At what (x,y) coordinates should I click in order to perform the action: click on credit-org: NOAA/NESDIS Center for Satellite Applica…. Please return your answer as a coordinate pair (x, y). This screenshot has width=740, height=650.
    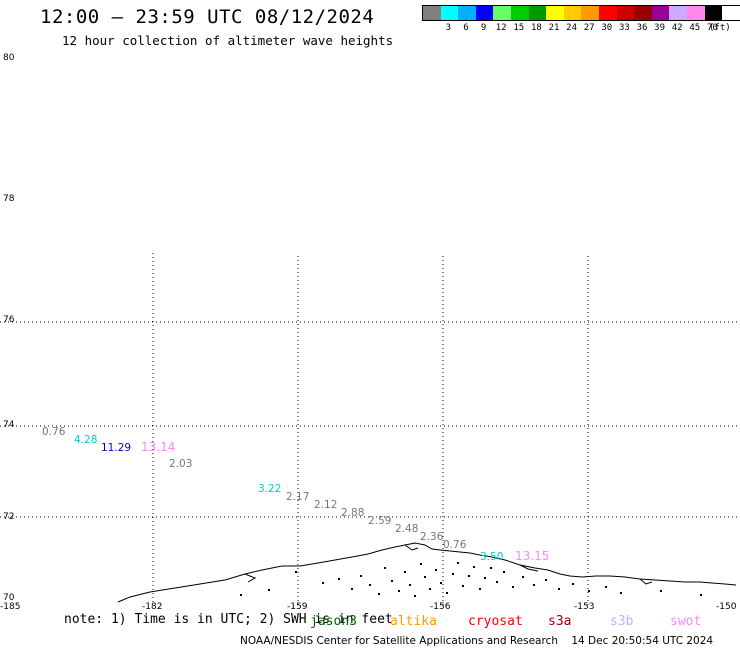
    Looking at the image, I should click on (399, 641).